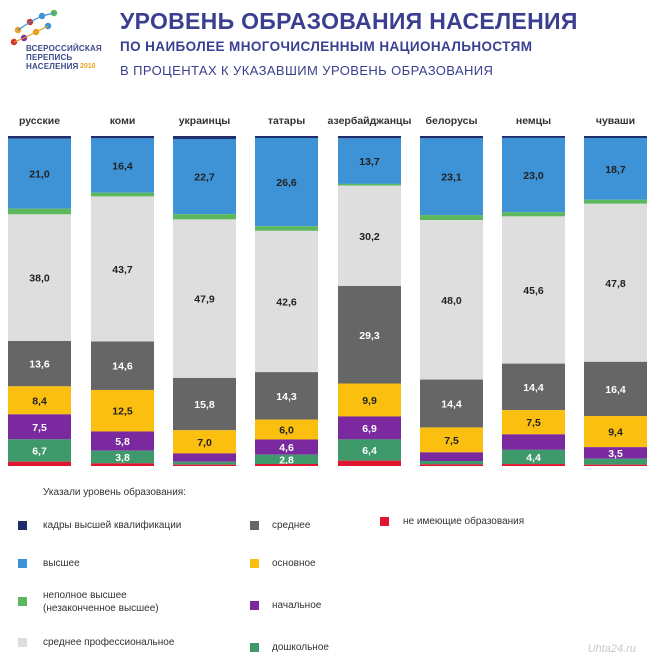 The image size is (650, 663). I want to click on data-label: 7,0, so click(204, 443).